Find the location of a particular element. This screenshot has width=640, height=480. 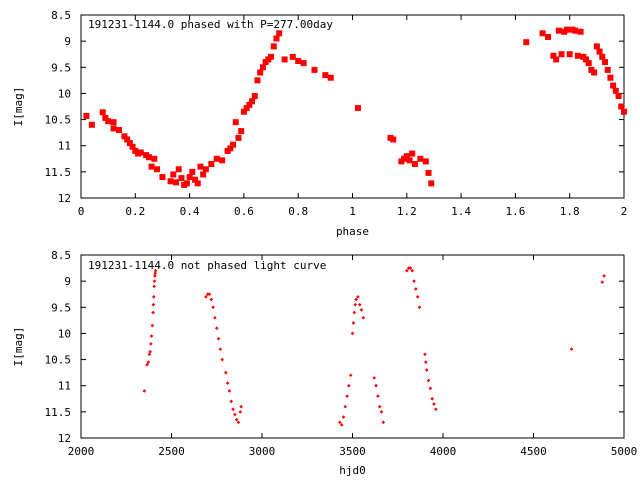

x-tick-label: 0.4 is located at coordinates (190, 211).